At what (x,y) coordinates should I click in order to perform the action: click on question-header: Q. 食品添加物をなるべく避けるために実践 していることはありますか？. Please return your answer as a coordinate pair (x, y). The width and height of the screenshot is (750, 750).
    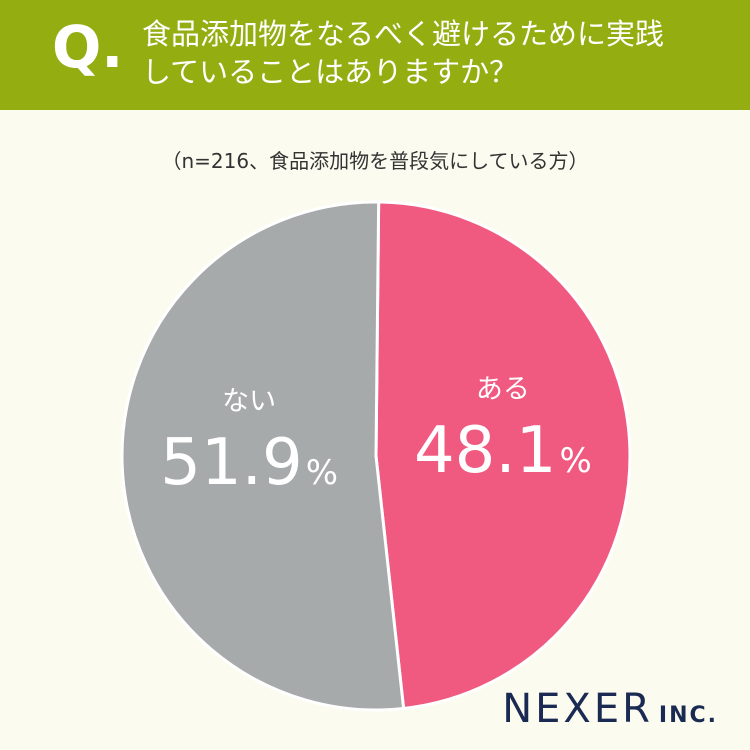
    Looking at the image, I should click on (375, 55).